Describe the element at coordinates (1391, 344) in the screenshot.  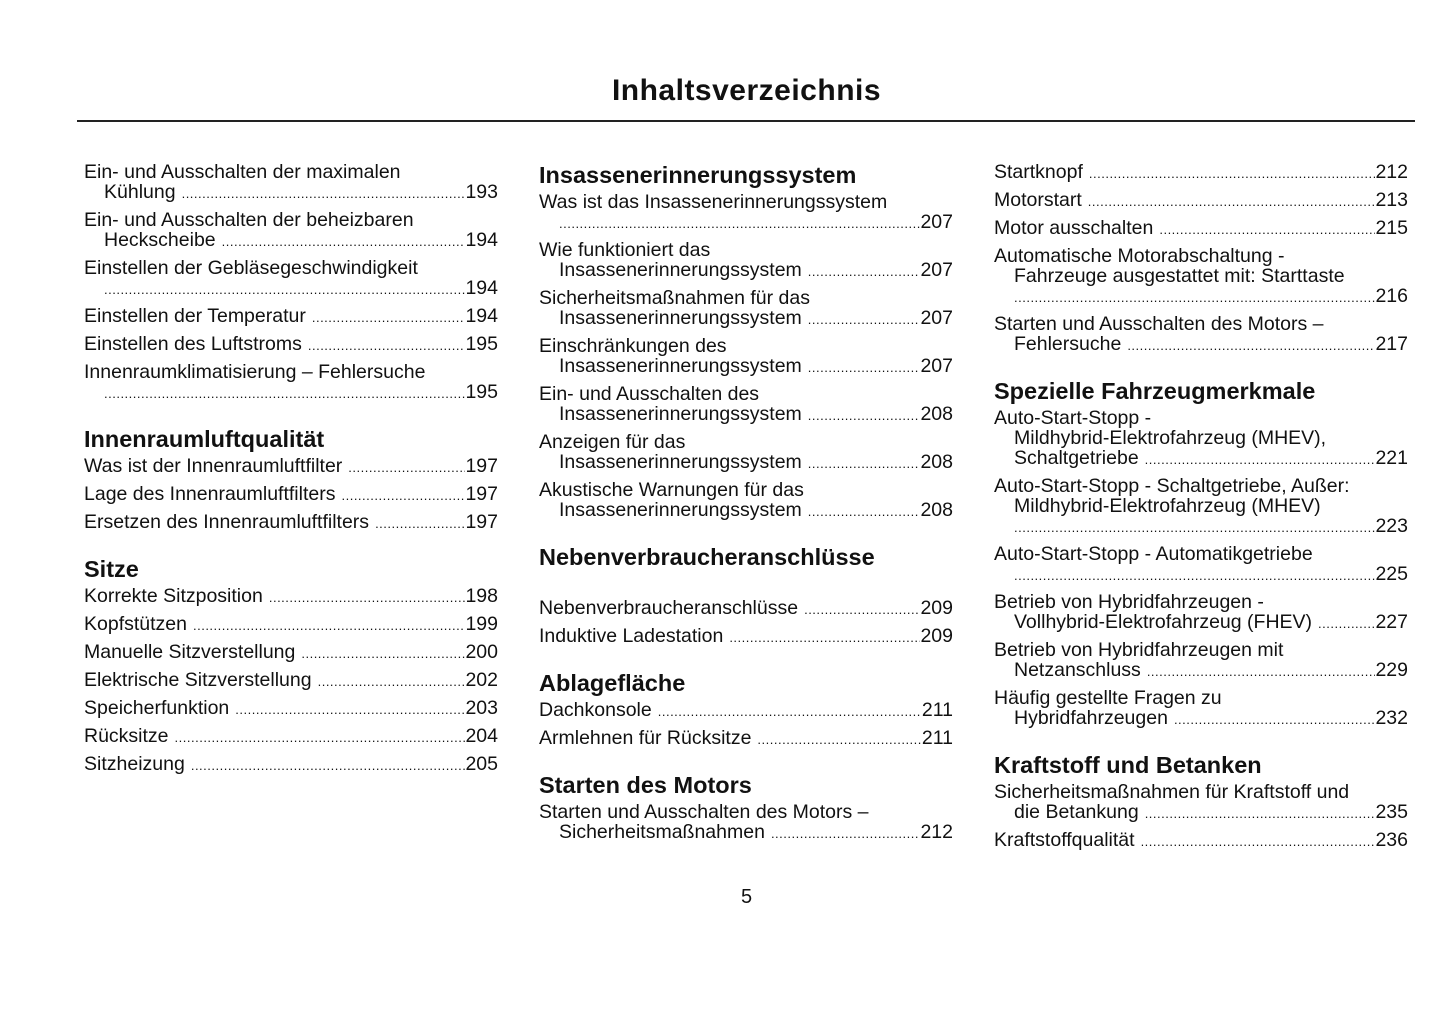
I see `entry-page-number: 217` at that location.